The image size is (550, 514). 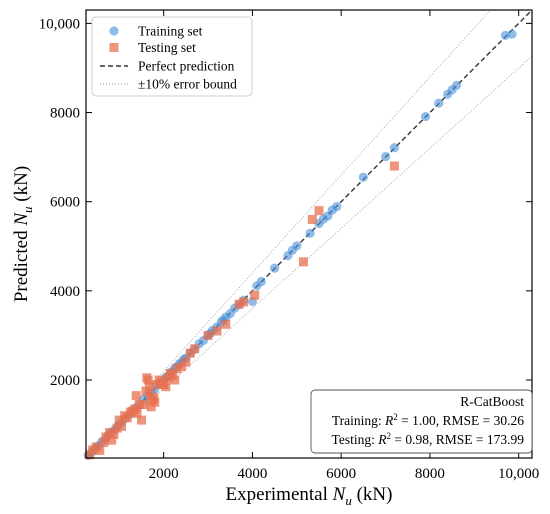 I want to click on legend-error-label: ±10% error bound, so click(x=187, y=84).